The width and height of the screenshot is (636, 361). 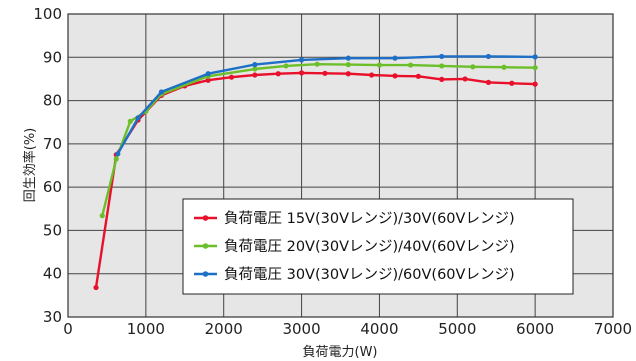 What do you see at coordinates (301, 329) in the screenshot?
I see `x-tick-label: 3000` at bounding box center [301, 329].